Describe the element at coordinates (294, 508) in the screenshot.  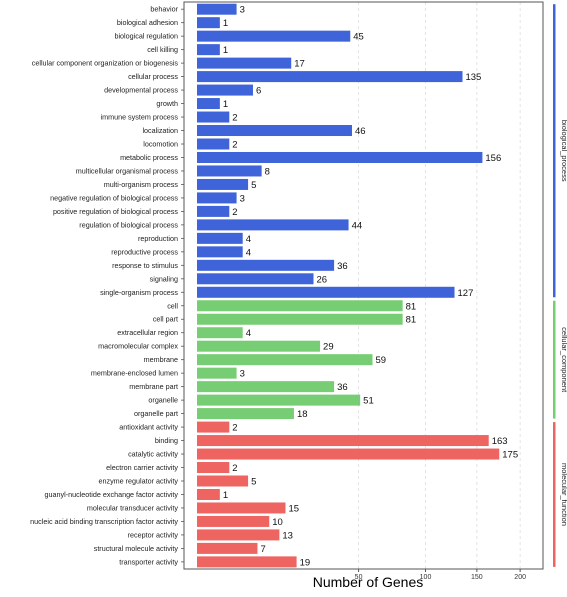
I see `value-label: 15` at that location.